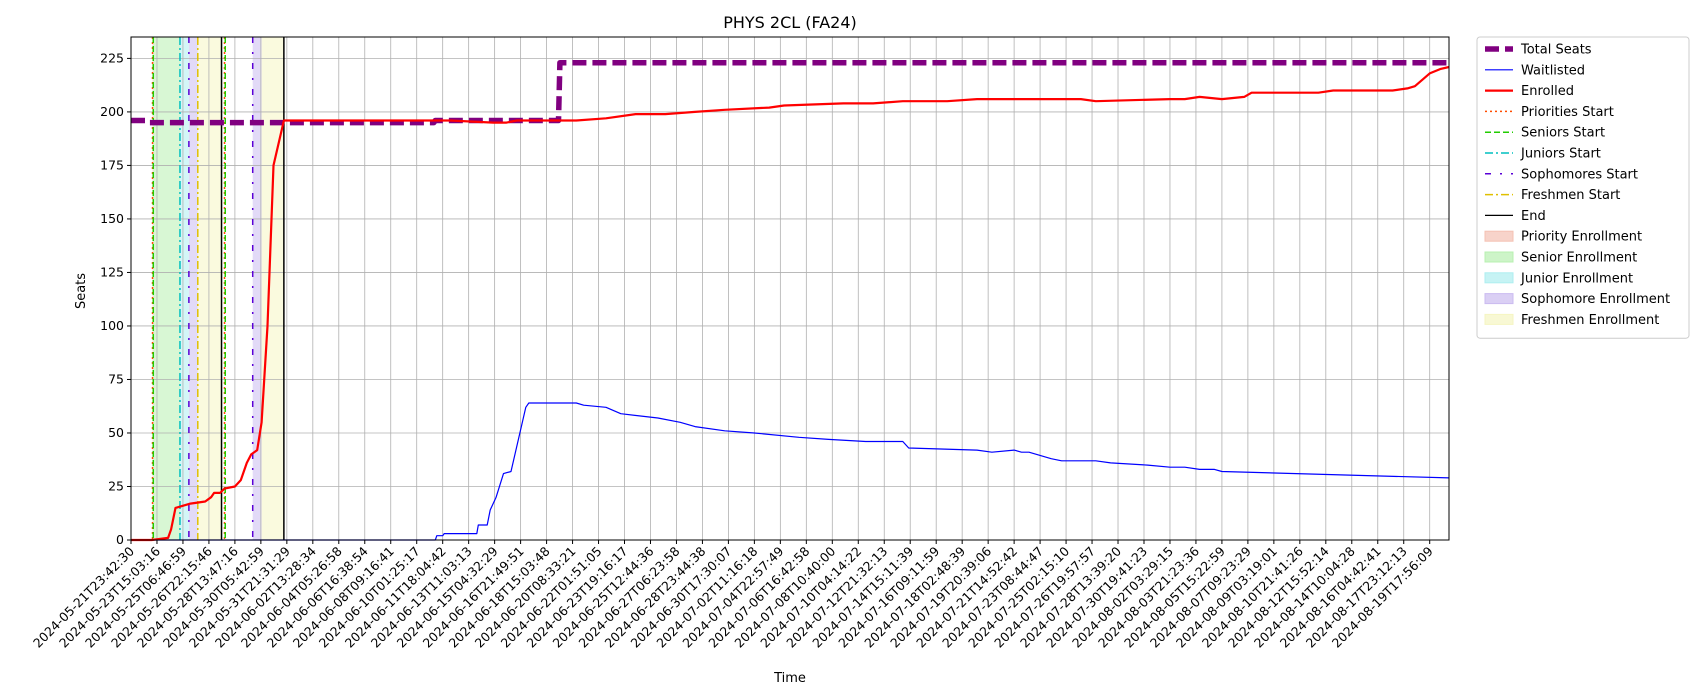 The height and width of the screenshot is (700, 1700). Describe the element at coordinates (112, 325) in the screenshot. I see `y-tick-label: 100` at that location.